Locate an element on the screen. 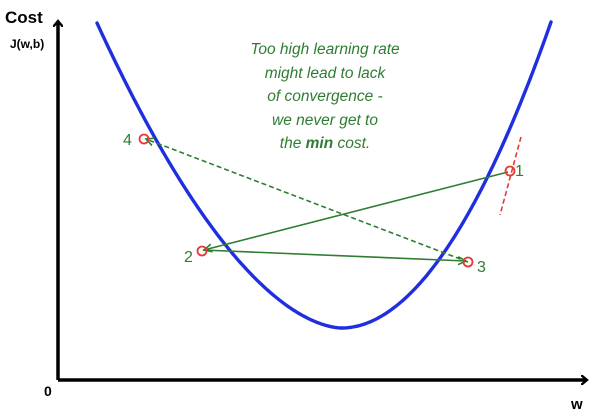  note-line-3: of convergence - is located at coordinates (325, 96).